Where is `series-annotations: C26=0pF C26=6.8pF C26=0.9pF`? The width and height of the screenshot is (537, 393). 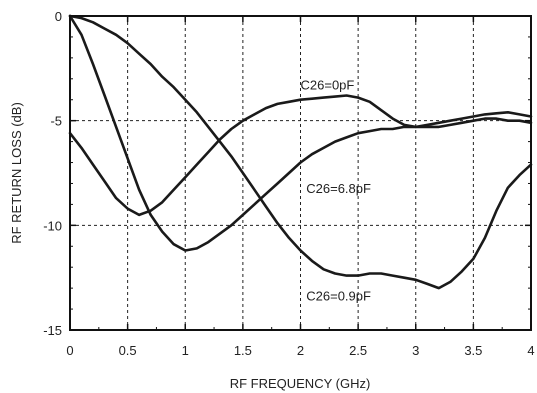
series-annotations: C26=0pF C26=6.8pF C26=0.9pF is located at coordinates (336, 190).